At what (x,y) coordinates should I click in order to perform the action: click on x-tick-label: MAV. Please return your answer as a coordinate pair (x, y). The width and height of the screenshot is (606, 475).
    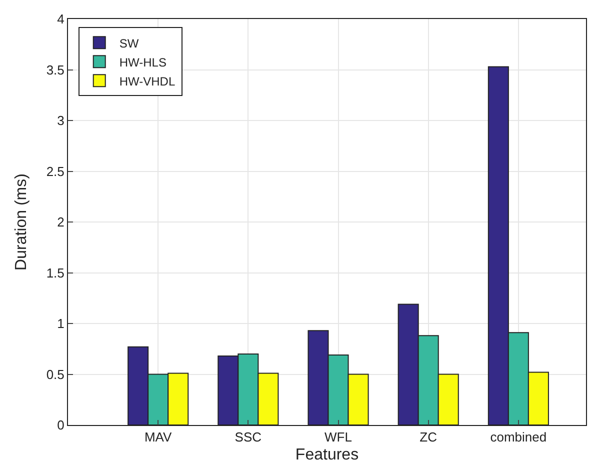
    Looking at the image, I should click on (158, 437).